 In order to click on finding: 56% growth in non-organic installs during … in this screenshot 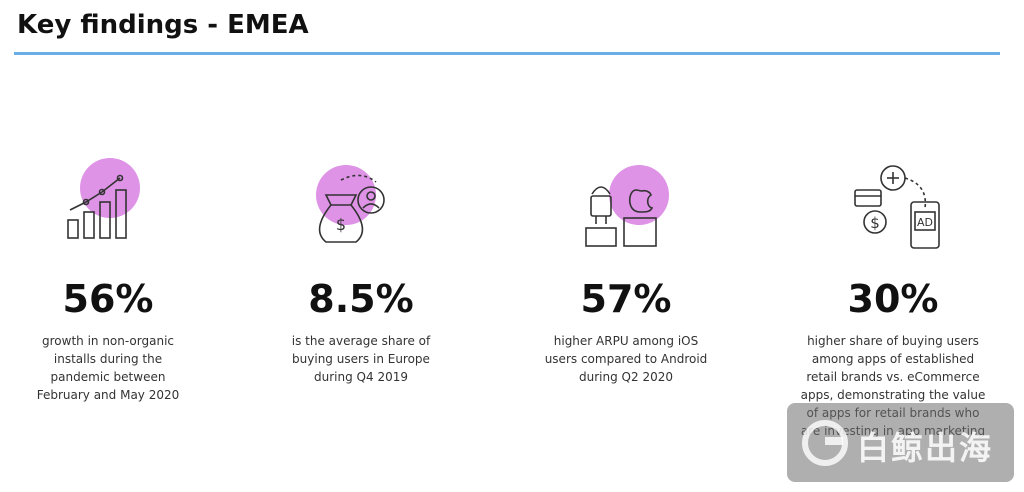, I will do `click(116, 277)`.